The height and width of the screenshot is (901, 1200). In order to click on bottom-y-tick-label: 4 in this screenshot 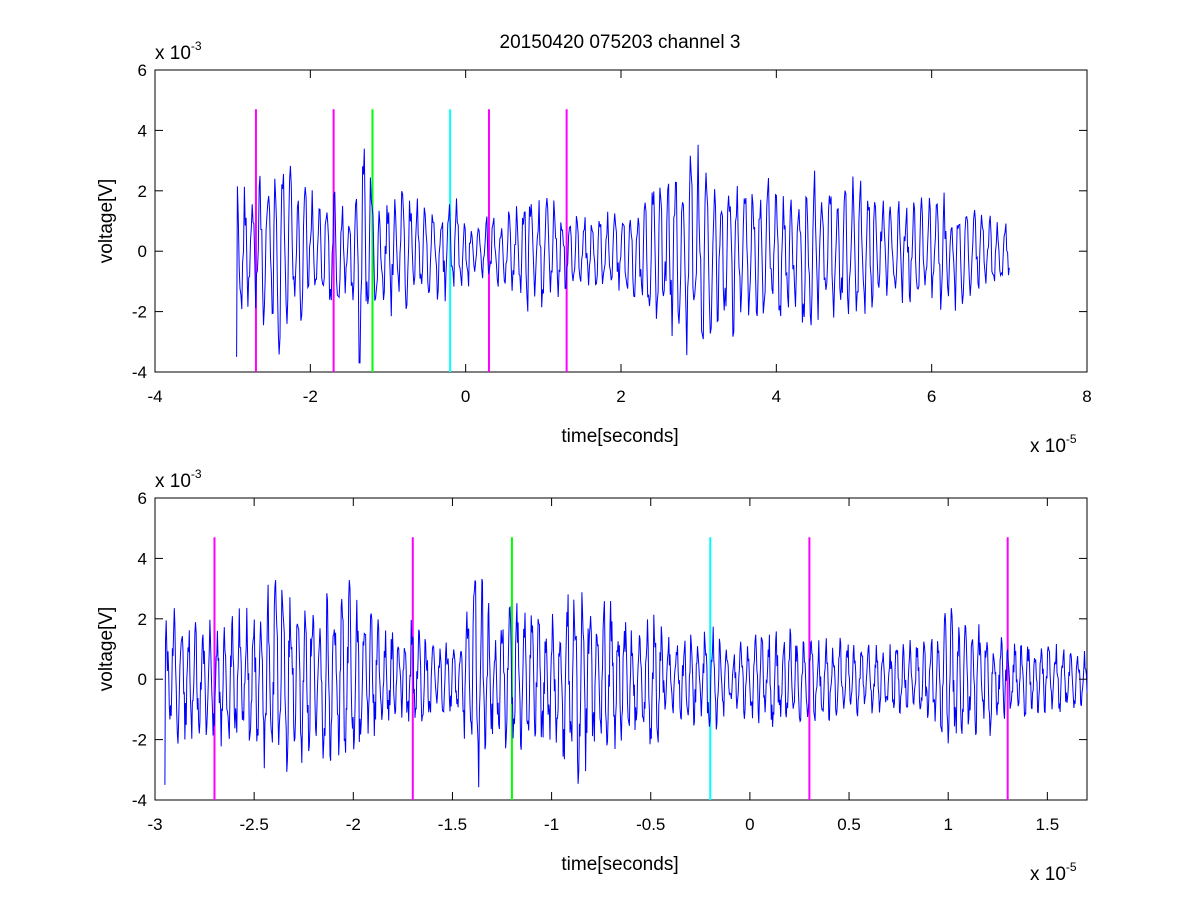, I will do `click(142, 558)`.